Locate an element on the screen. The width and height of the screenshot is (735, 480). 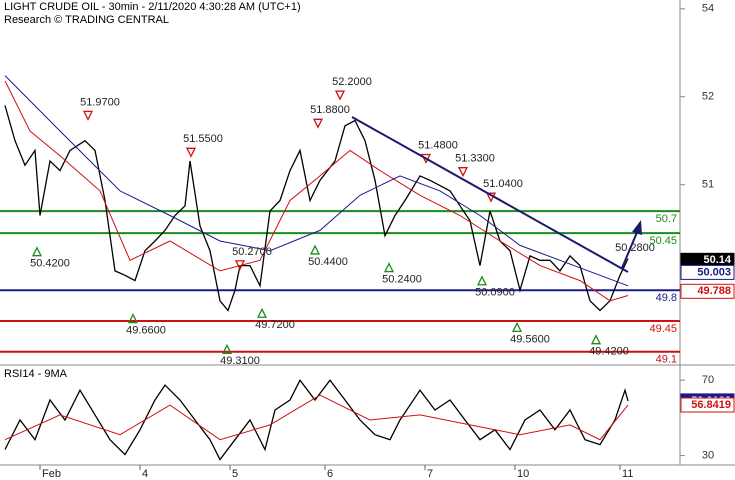
x-tick-label: 7 is located at coordinates (430, 474).